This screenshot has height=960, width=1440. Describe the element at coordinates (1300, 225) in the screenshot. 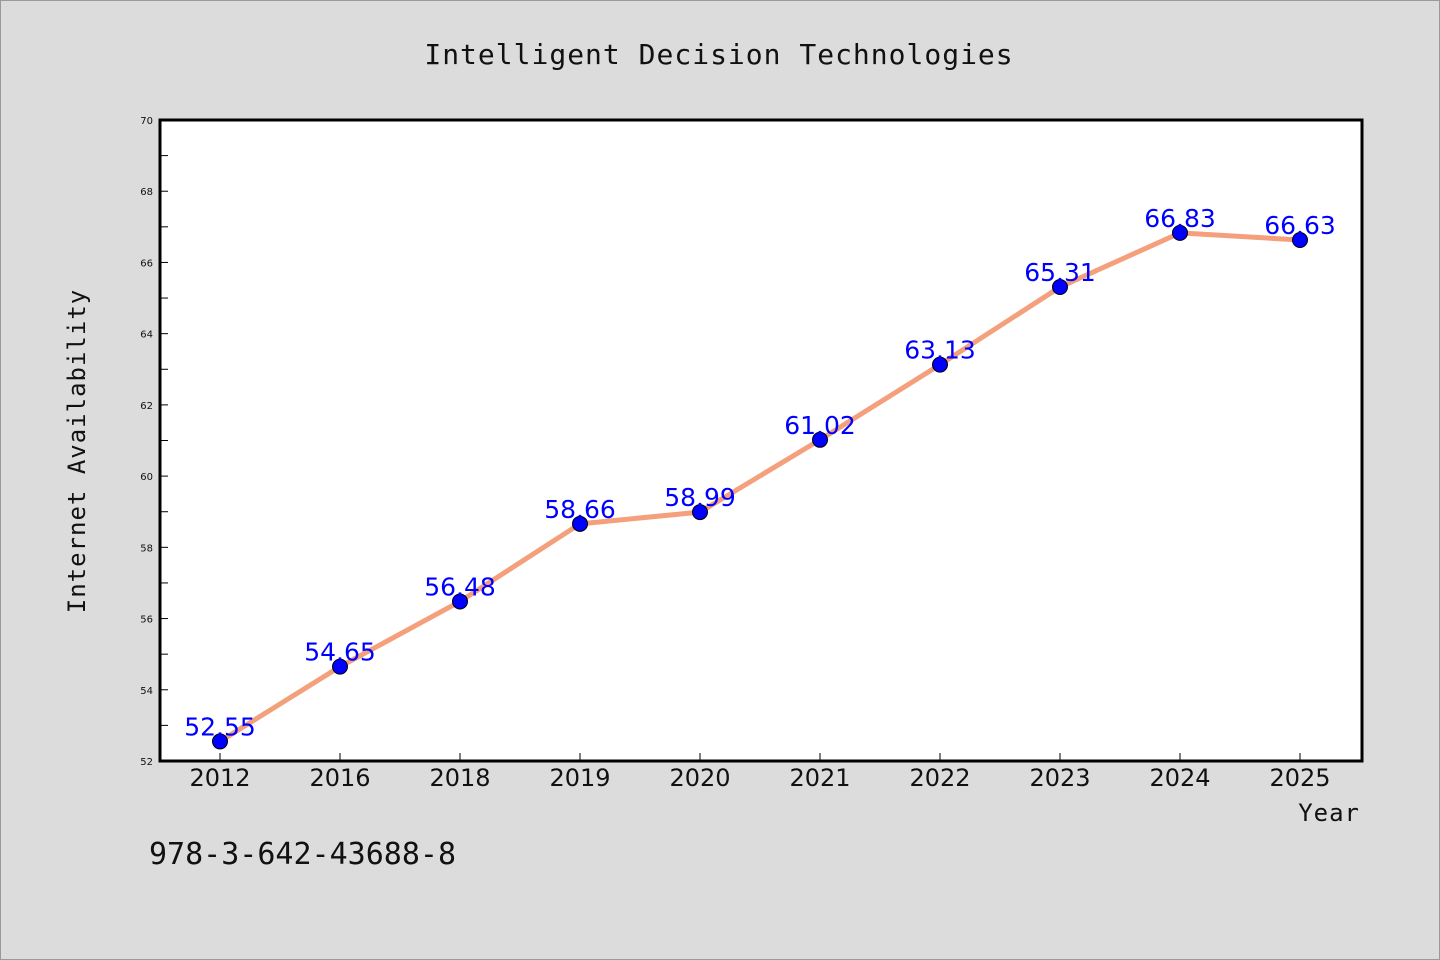

I see `data-label: 66.63` at that location.